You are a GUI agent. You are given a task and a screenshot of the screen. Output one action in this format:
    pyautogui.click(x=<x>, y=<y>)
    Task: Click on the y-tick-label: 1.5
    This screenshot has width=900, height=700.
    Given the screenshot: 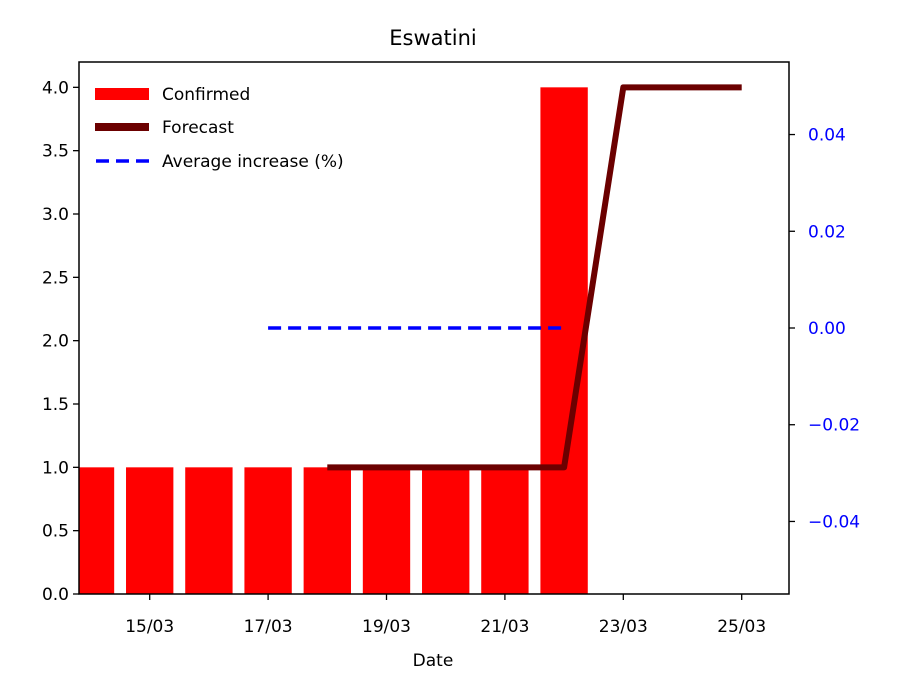 What is the action you would take?
    pyautogui.click(x=55, y=405)
    